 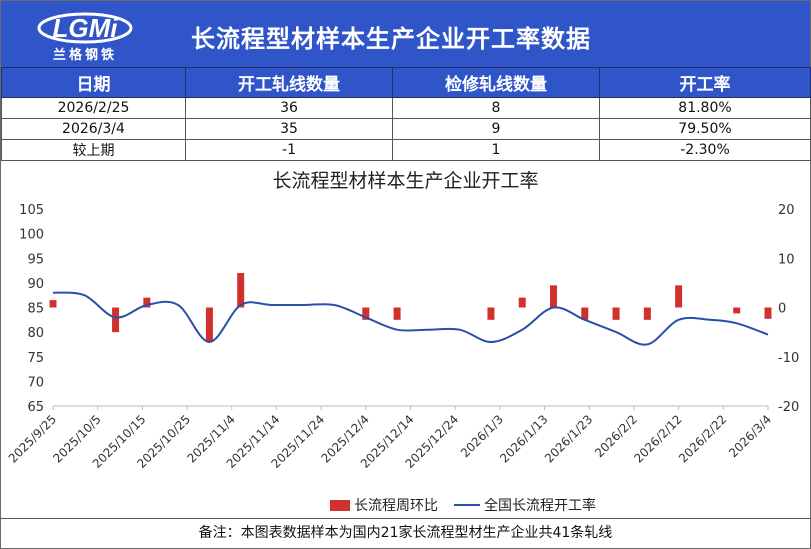 What do you see at coordinates (93, 108) in the screenshot?
I see `table-cell: 2026/2/25` at bounding box center [93, 108].